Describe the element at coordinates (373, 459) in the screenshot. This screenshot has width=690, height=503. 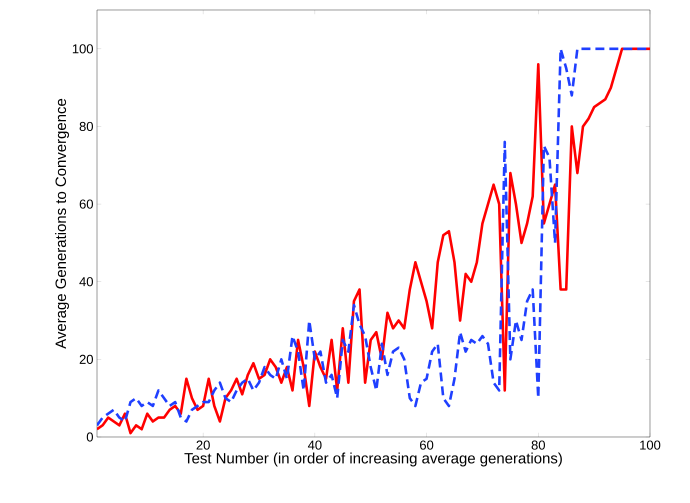
I see `x-axis-title: Test Number (in order of increasing average generations)` at that location.